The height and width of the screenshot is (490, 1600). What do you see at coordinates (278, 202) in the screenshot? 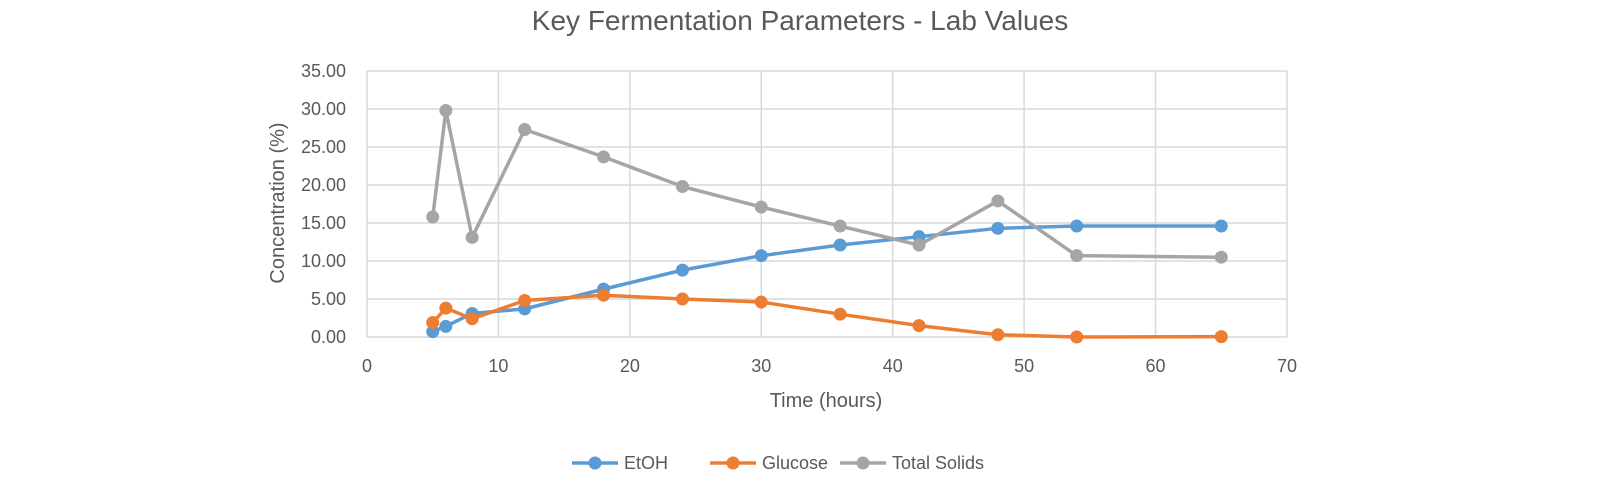
I see `y-axis-title: Concentration (%)` at bounding box center [278, 202].